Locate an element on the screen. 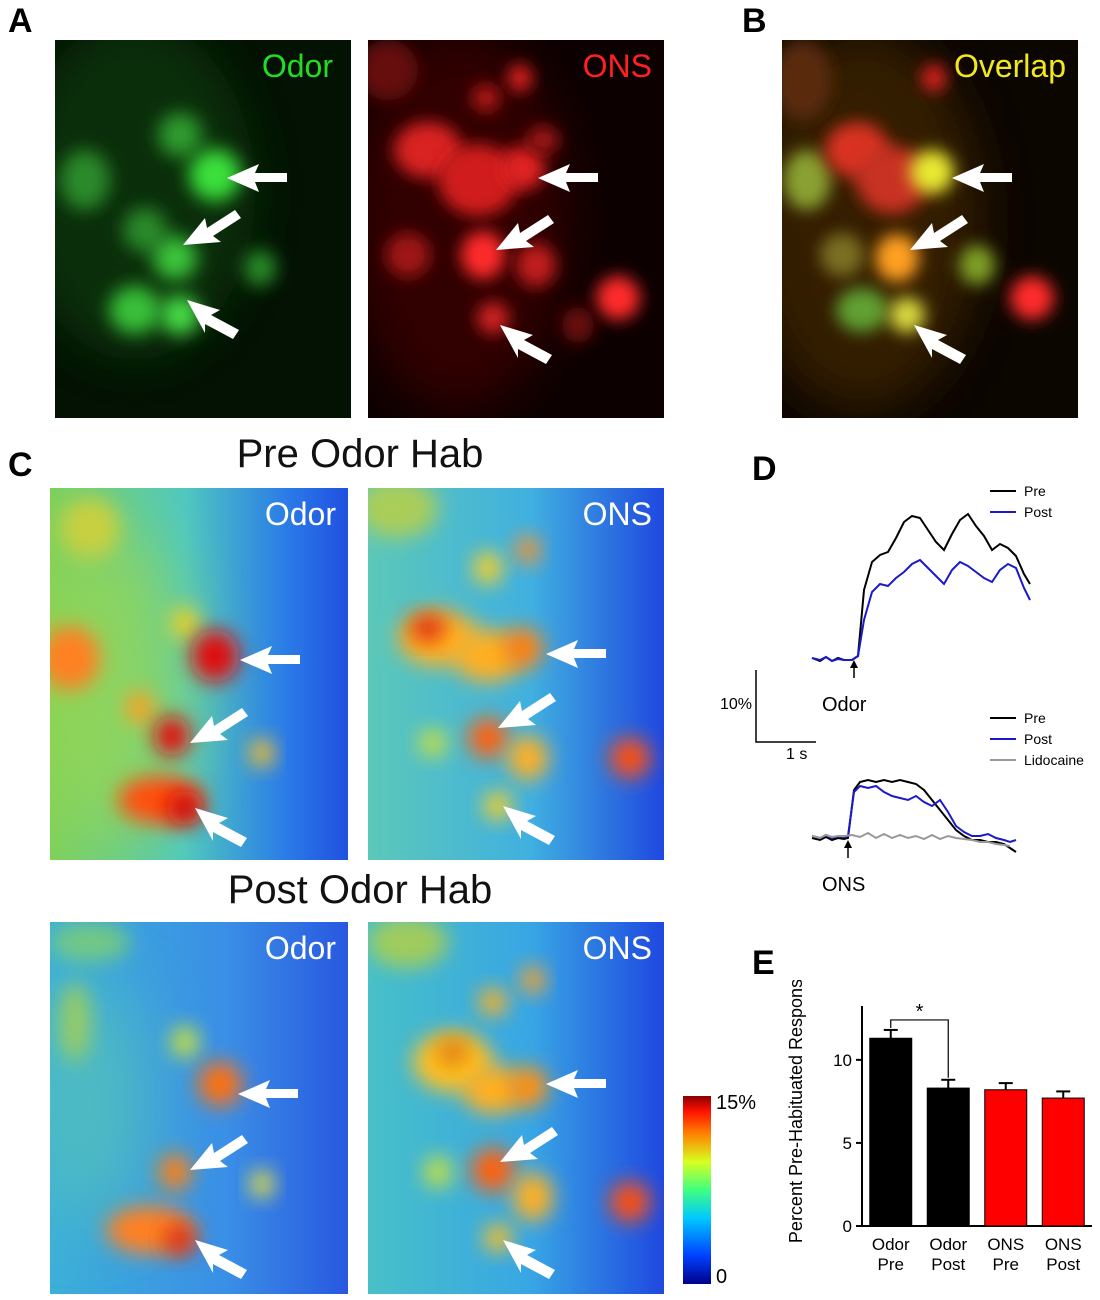  trace-ons-lidocaine is located at coordinates (911, 839).